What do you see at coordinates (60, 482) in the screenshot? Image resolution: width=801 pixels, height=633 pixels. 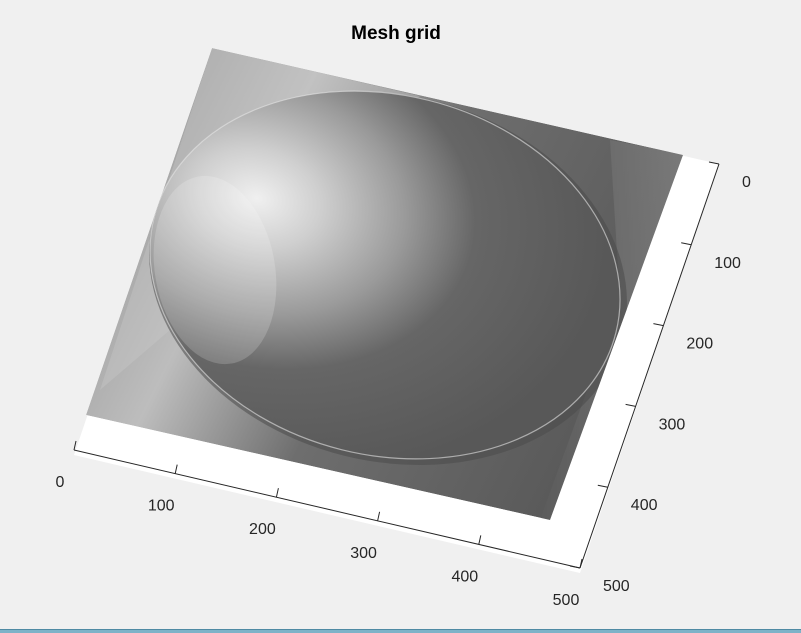 I see `x-tick-label: 0` at bounding box center [60, 482].